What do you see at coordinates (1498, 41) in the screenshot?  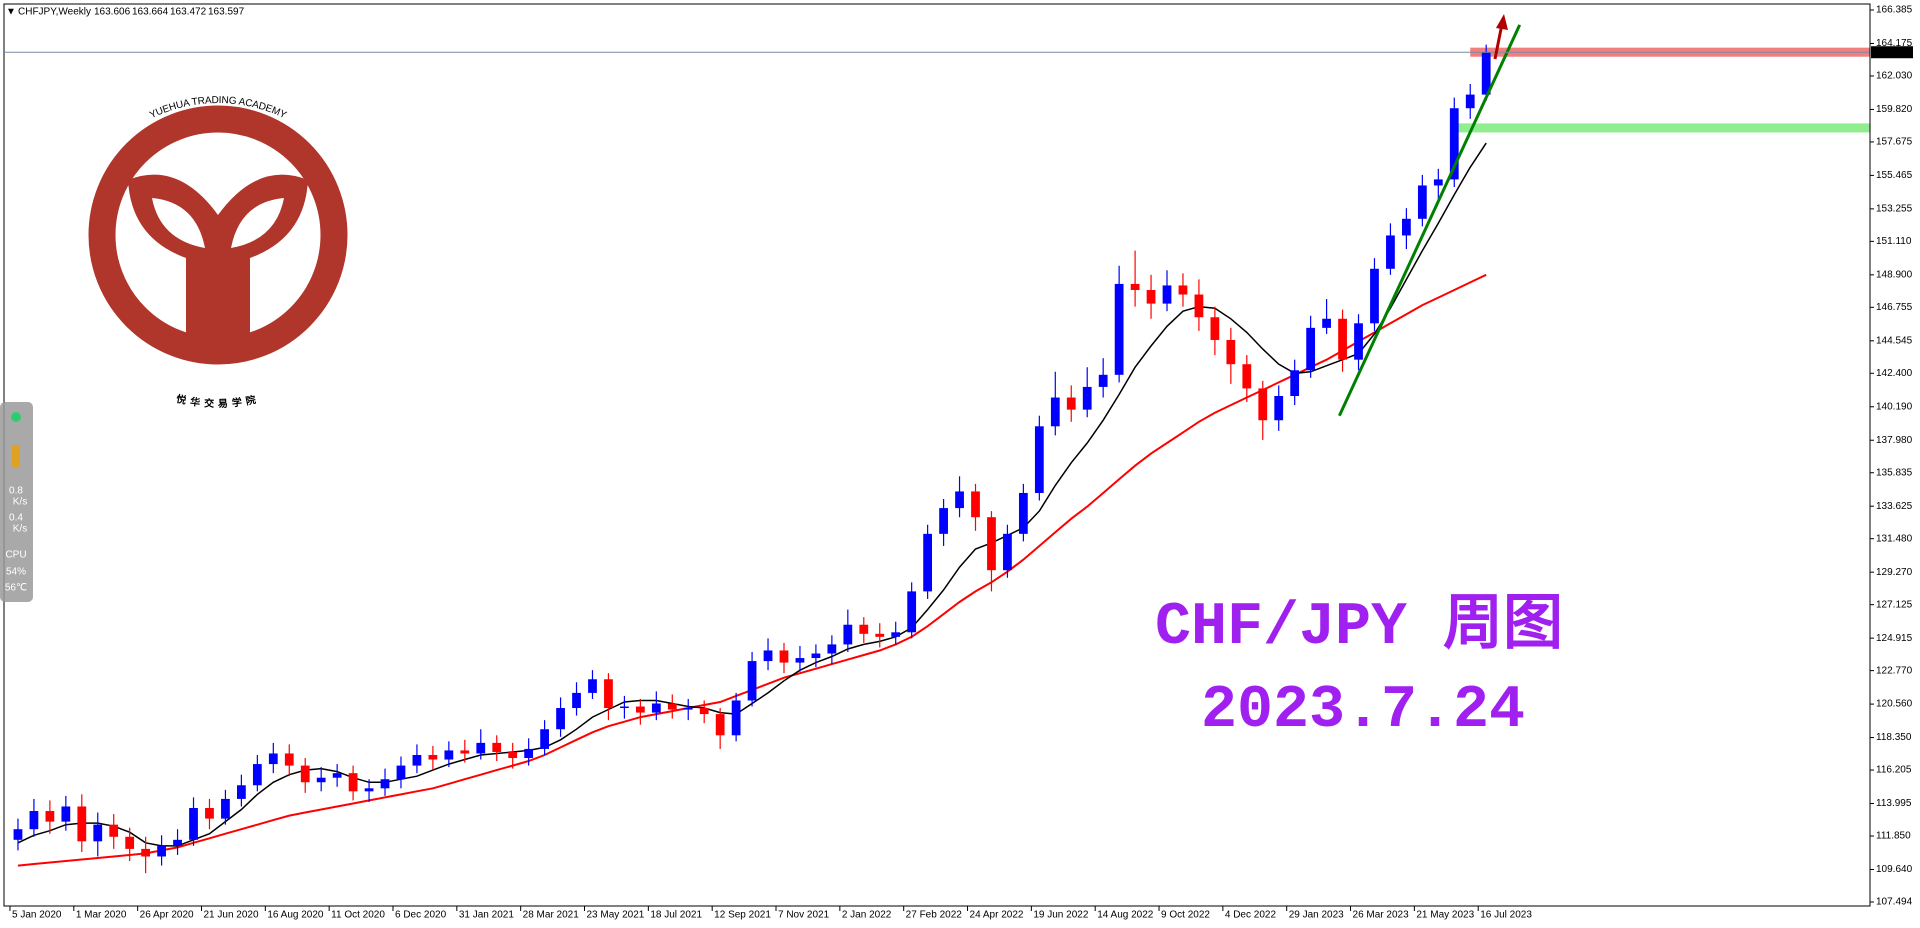 I see `arrow-shaft` at bounding box center [1498, 41].